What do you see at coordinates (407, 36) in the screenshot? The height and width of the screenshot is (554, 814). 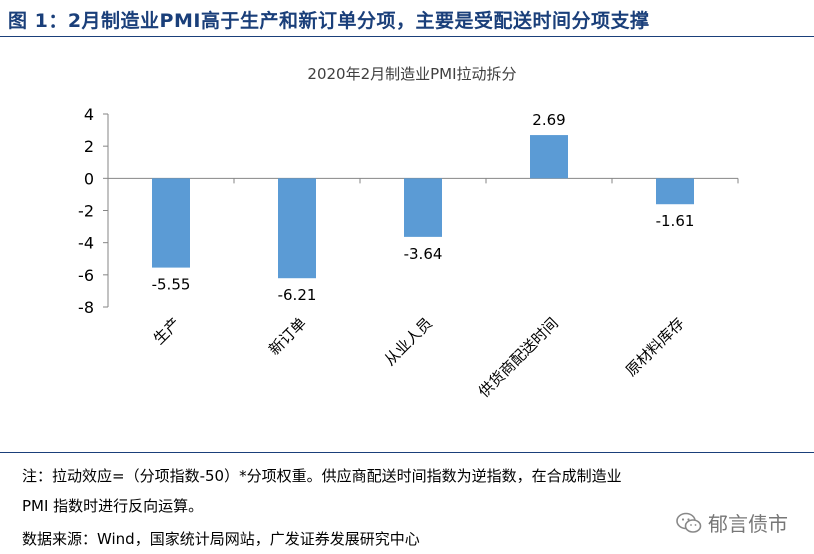 I see `title-rule` at bounding box center [407, 36].